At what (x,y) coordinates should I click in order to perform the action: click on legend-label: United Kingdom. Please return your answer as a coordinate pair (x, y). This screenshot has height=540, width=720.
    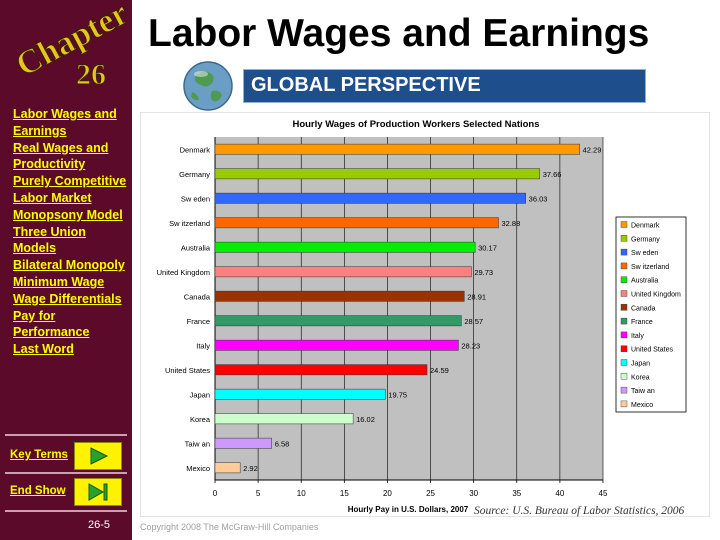
    Looking at the image, I should click on (656, 295).